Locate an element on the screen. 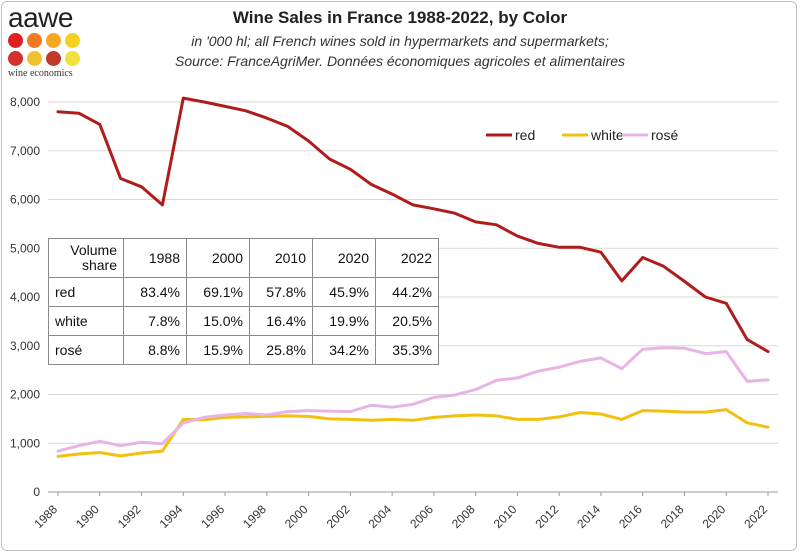 The image size is (800, 554). table-header-label: Volume share is located at coordinates (86, 258).